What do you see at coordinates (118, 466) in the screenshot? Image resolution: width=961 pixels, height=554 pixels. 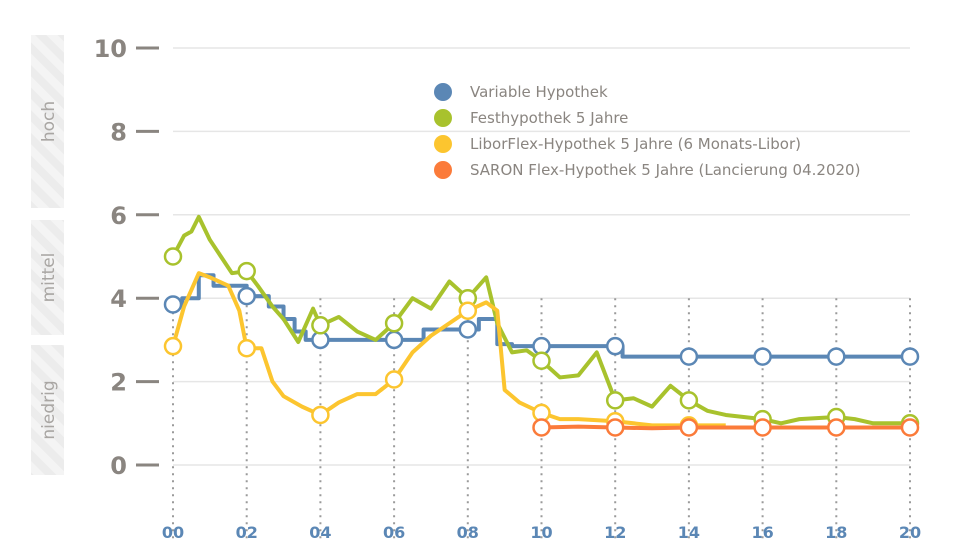 I see `y-tick-label: 0` at bounding box center [118, 466].